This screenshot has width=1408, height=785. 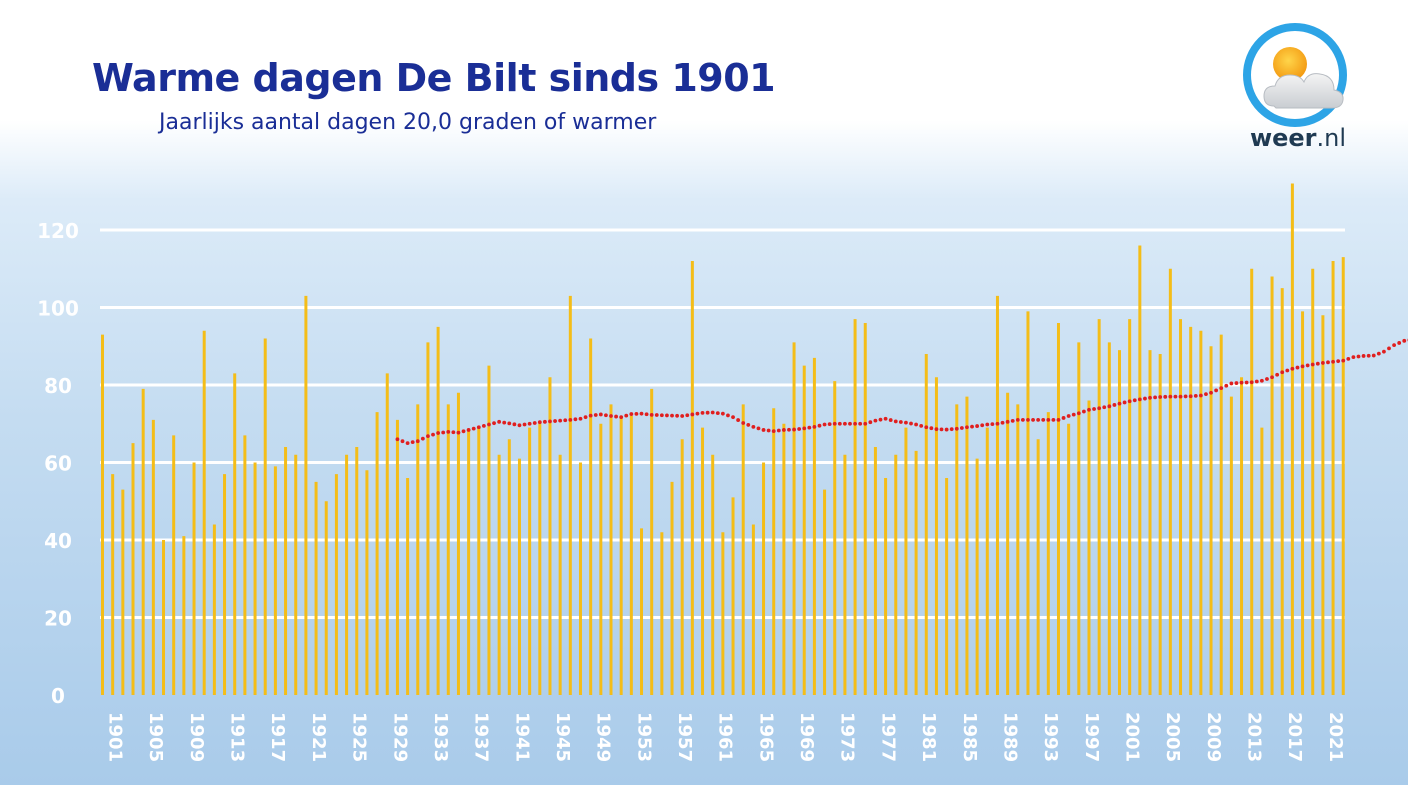 What do you see at coordinates (1254, 737) in the screenshot?
I see `x-tick-label: 2013` at bounding box center [1254, 737].